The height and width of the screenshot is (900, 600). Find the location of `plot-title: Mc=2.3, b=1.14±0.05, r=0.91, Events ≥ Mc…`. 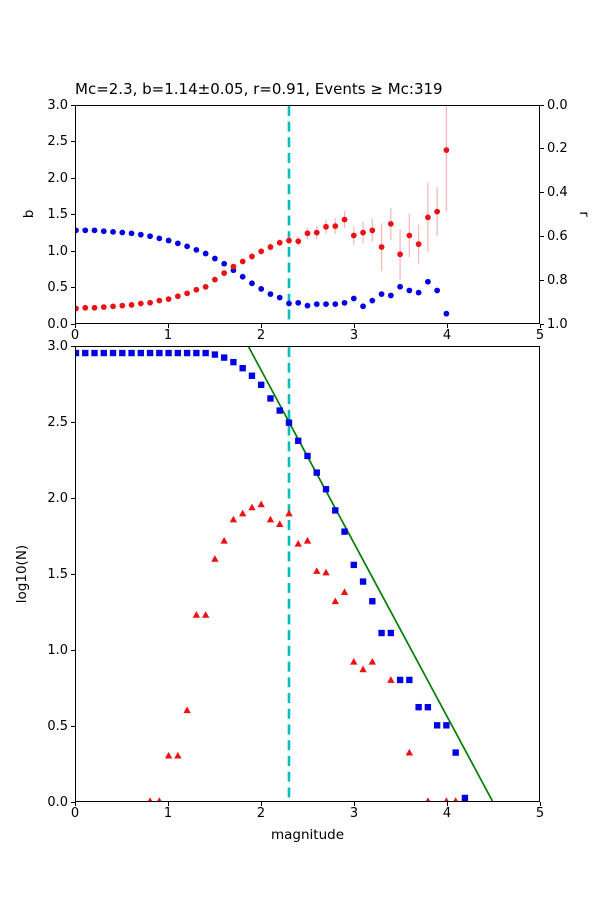

plot-title: Mc=2.3, b=1.14±0.05, r=0.91, Events ≥ Mc… is located at coordinates (259, 89).